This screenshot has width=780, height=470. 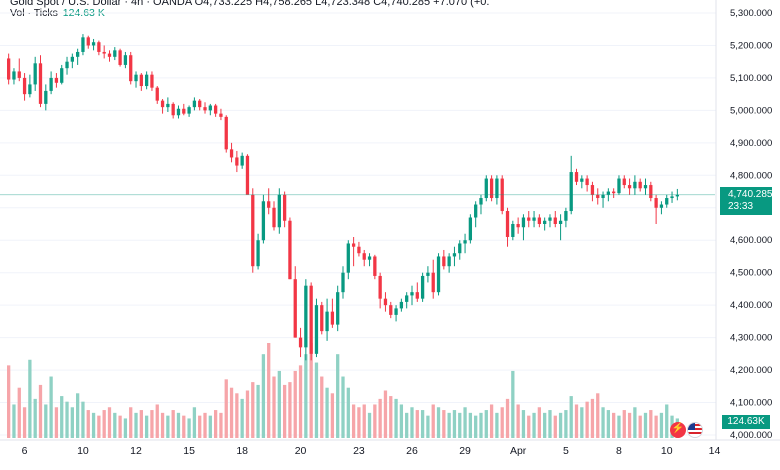 What do you see at coordinates (751, 338) in the screenshot?
I see `price-tick-label: 4,300.000` at bounding box center [751, 338].